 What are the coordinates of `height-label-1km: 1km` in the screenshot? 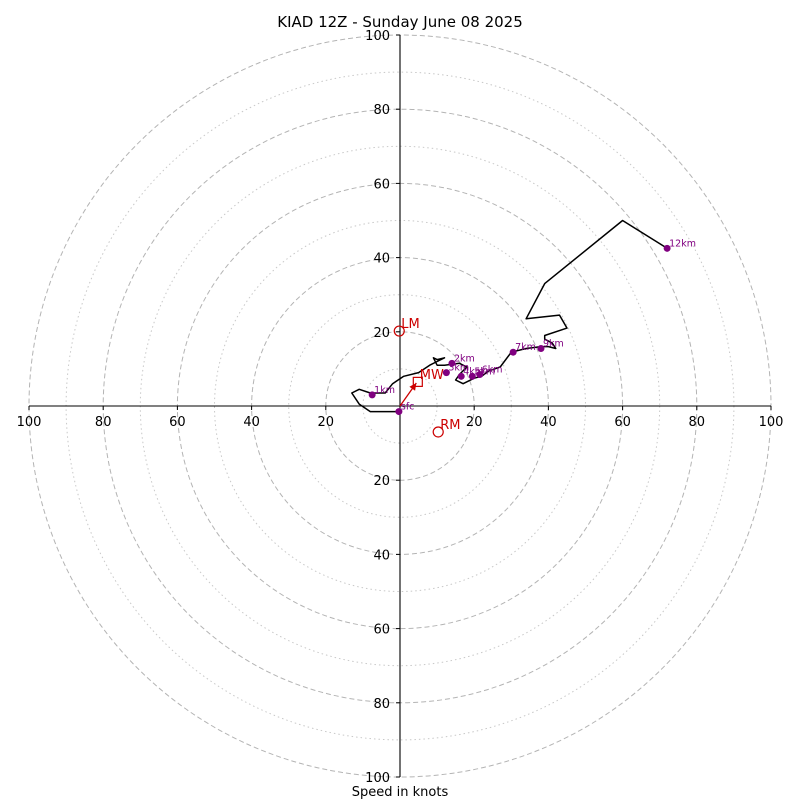 It's located at (384, 390).